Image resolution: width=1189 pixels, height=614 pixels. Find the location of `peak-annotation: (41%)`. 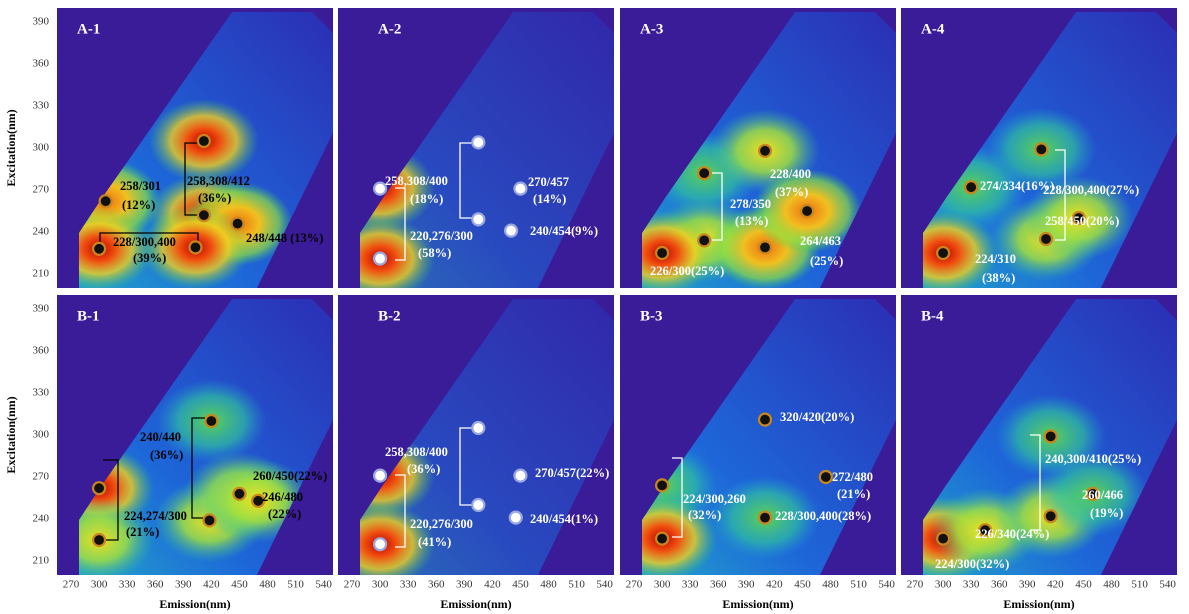

peak-annotation: (41%) is located at coordinates (434, 542).